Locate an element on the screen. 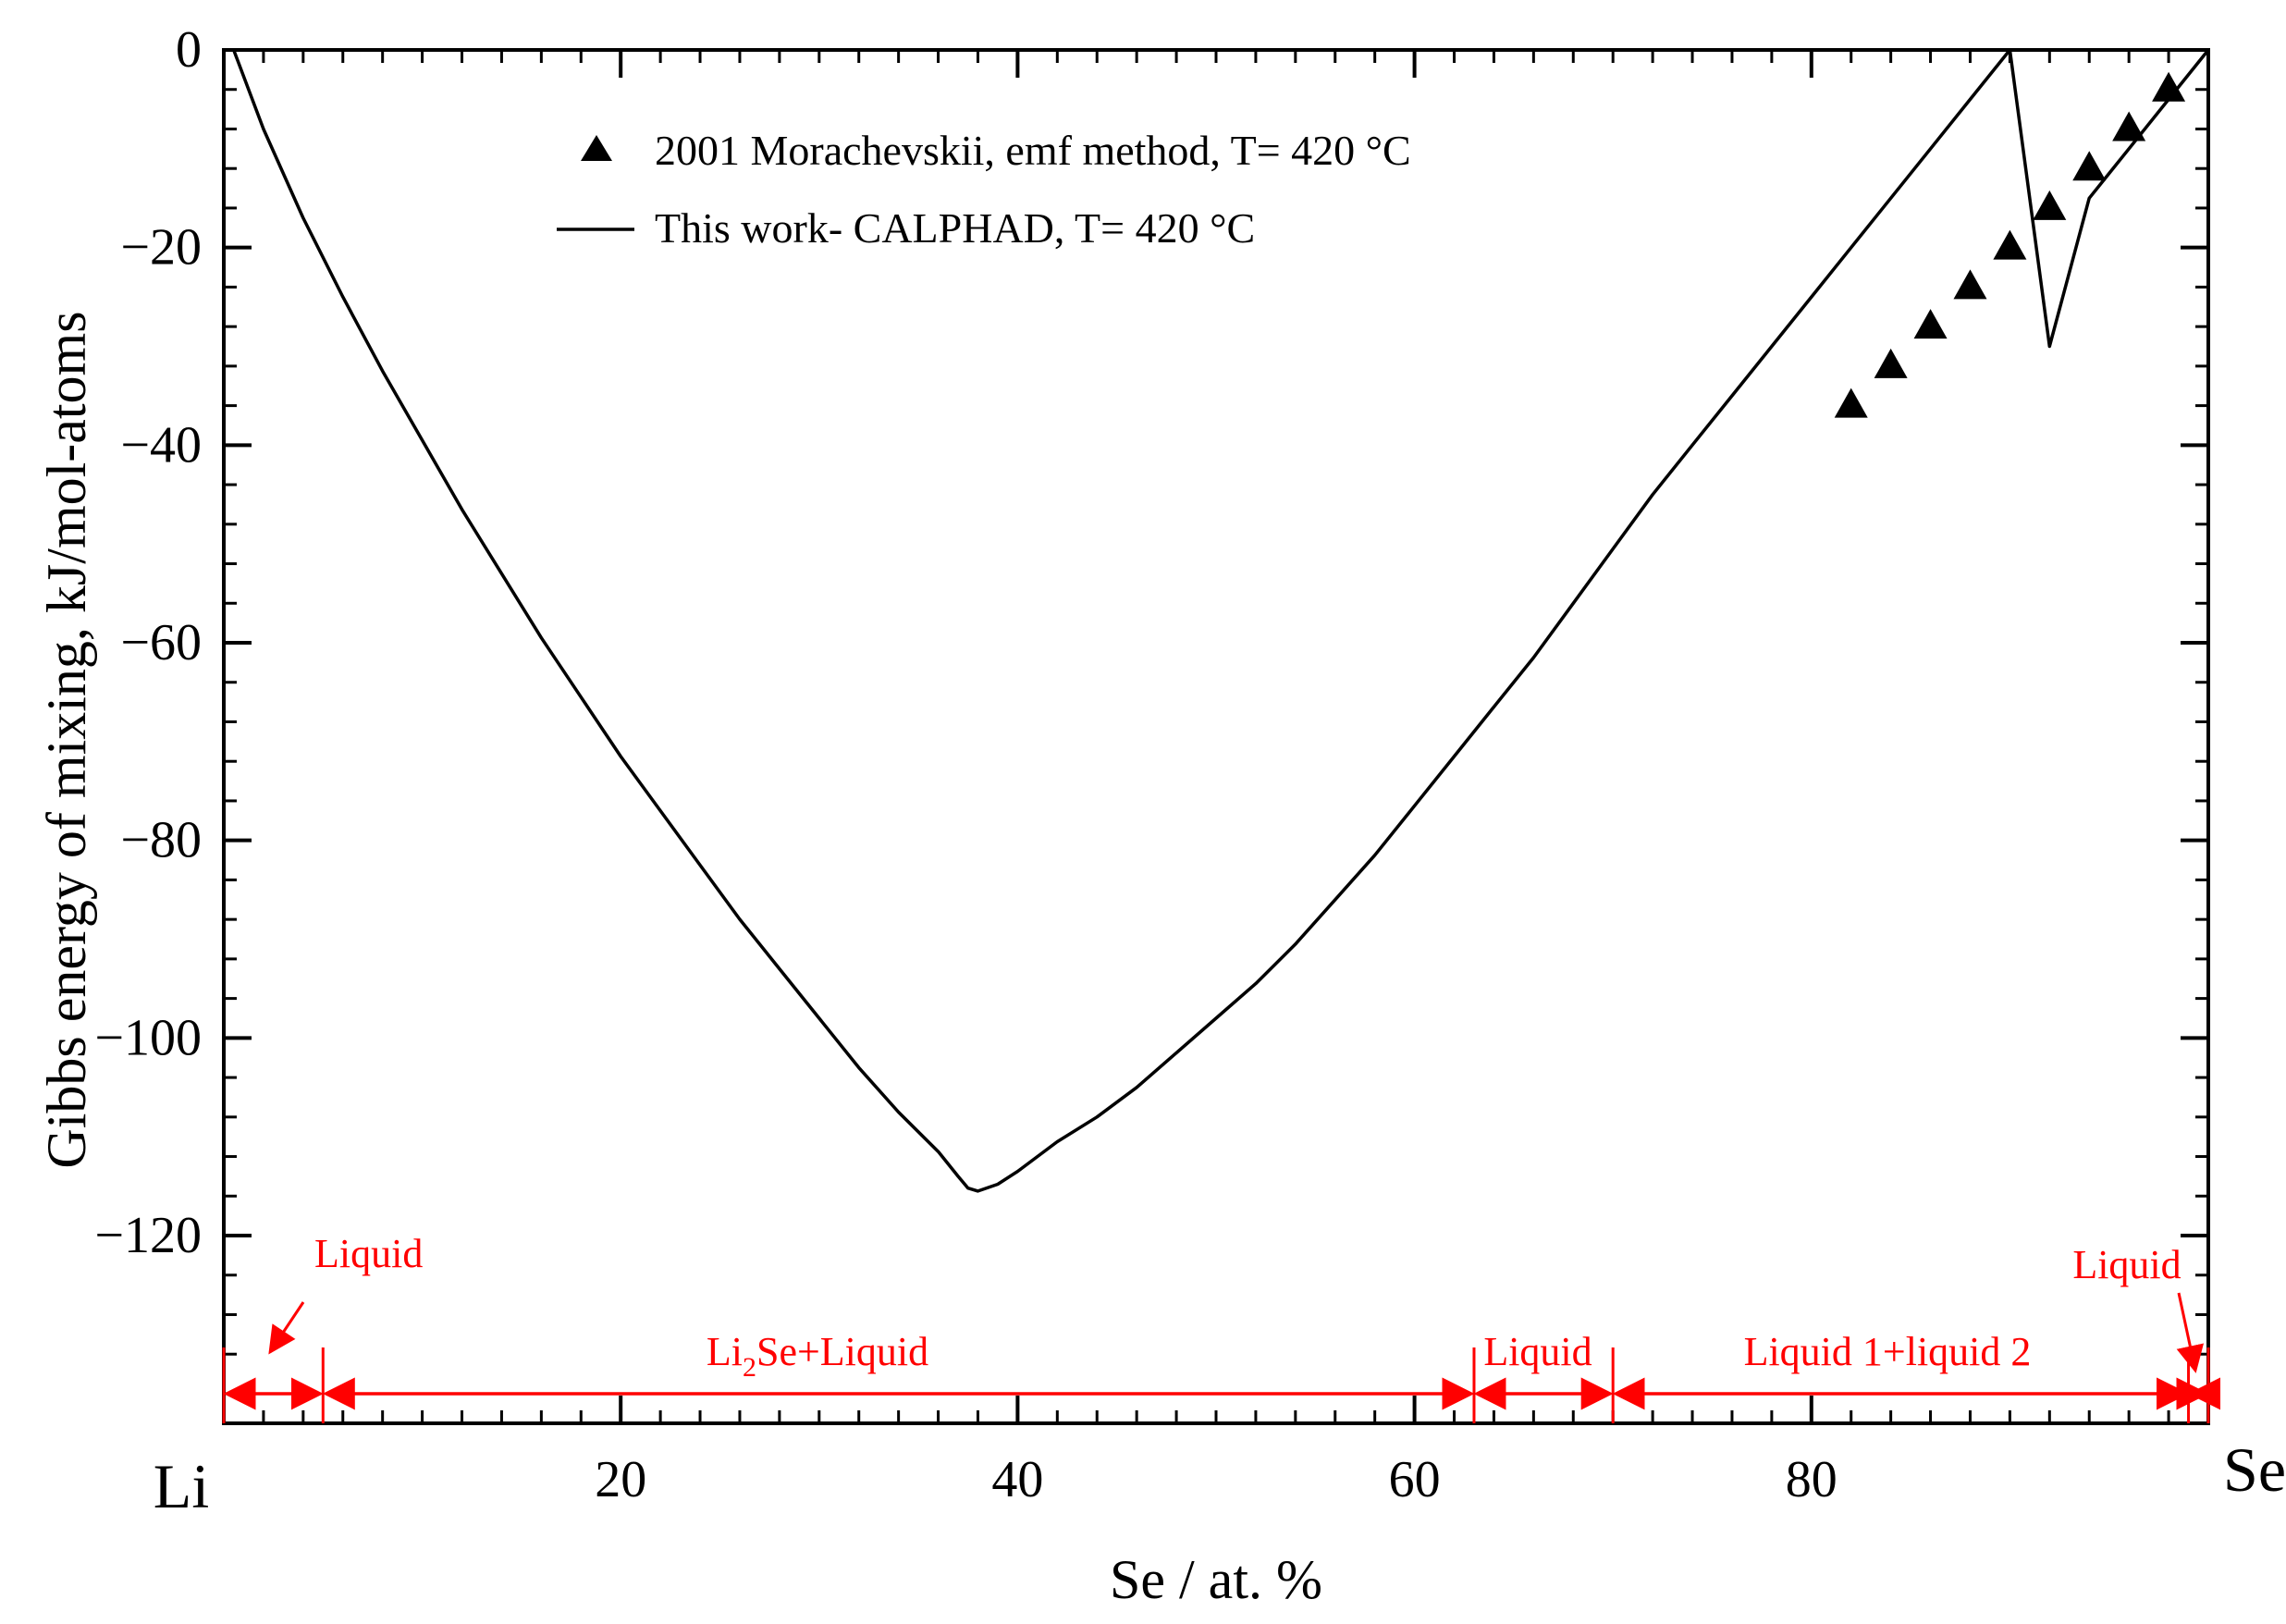 The image size is (2286, 1624). region-label-li2se-liquid: Li2Se+Liquid is located at coordinates (817, 1356).